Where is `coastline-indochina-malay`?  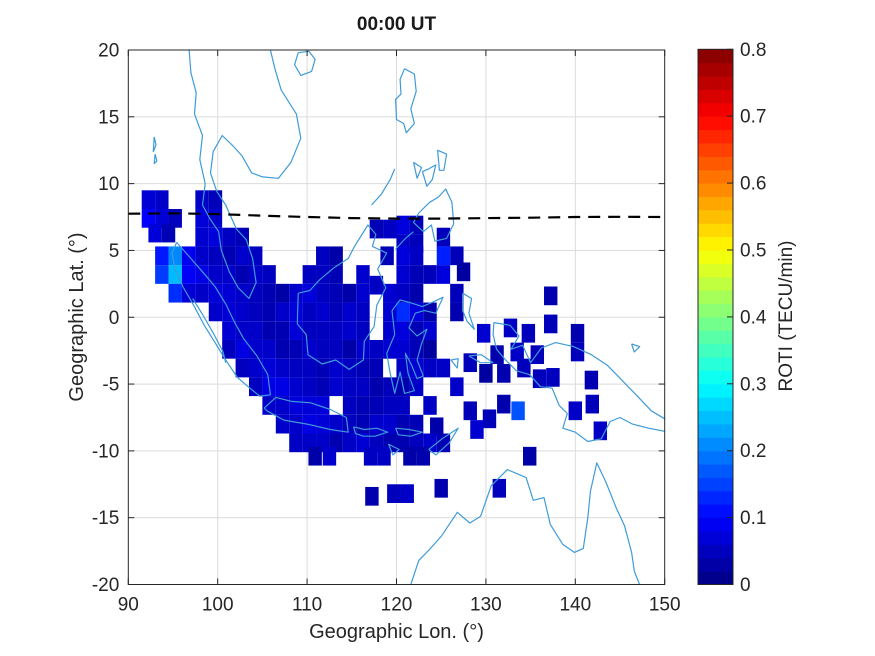
coastline-indochina-malay is located at coordinates (245, 175).